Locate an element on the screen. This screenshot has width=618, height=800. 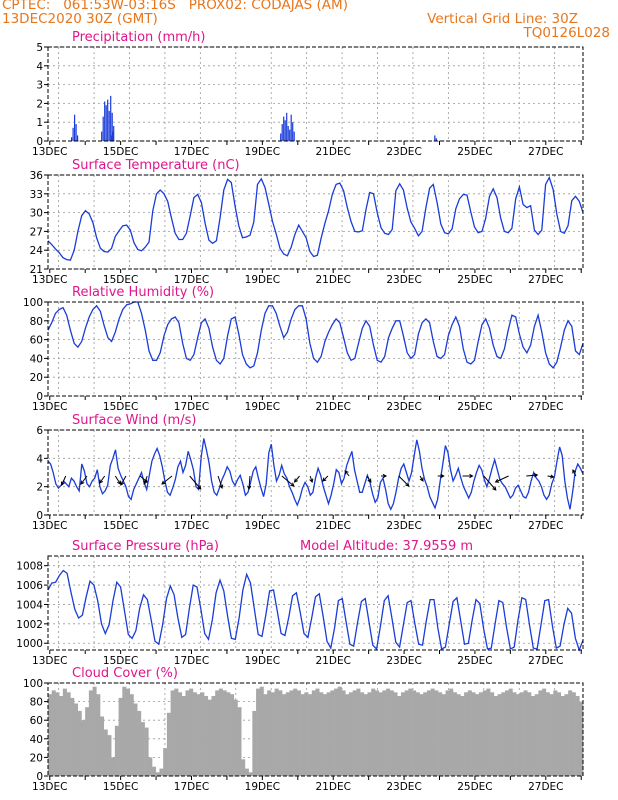
panel-title: Relative Humidity (%) is located at coordinates (143, 292).